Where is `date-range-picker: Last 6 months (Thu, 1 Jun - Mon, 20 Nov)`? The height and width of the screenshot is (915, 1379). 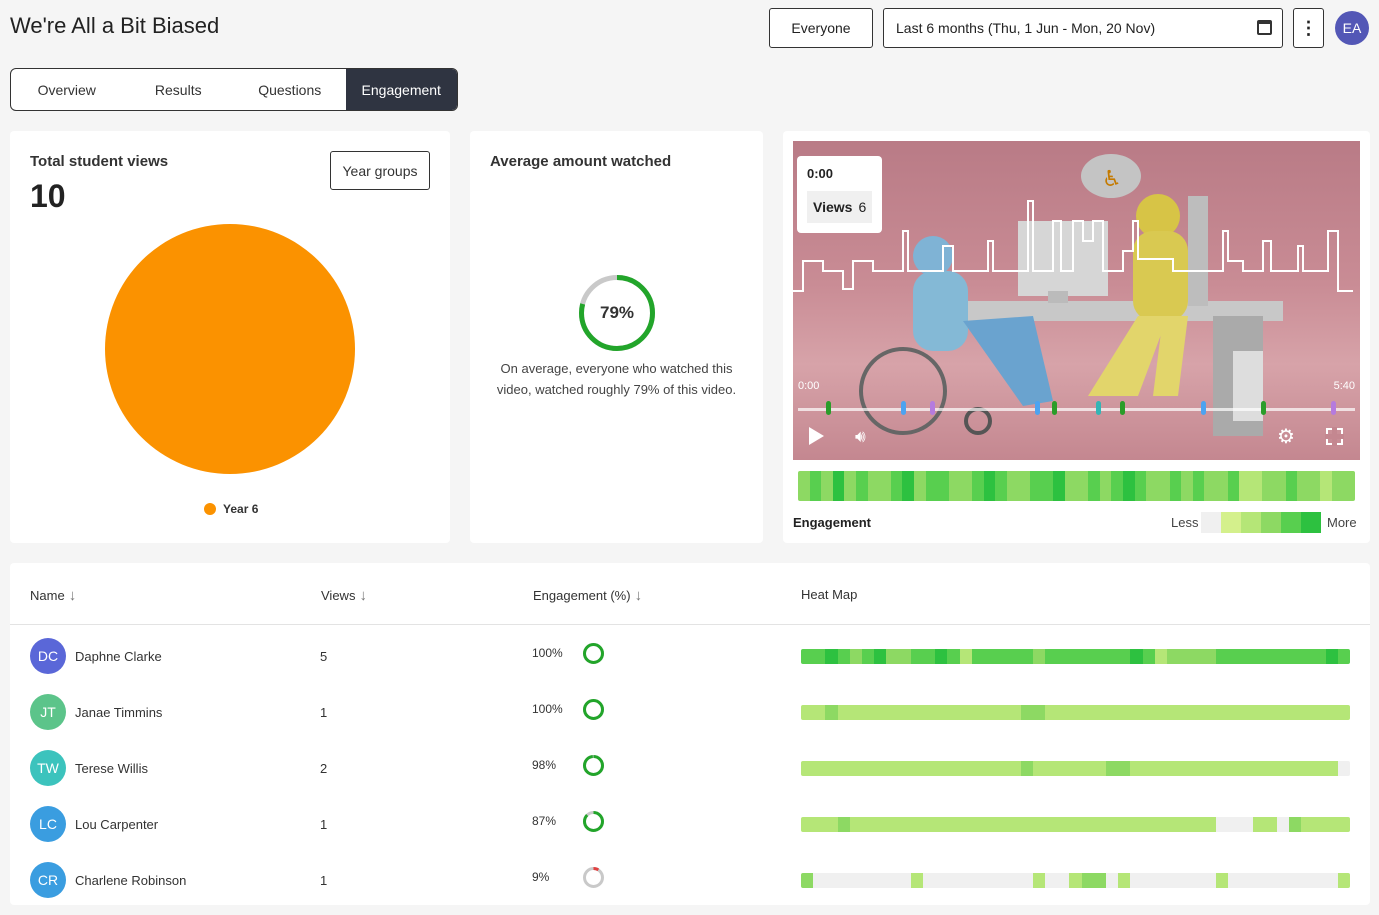 date-range-picker: Last 6 months (Thu, 1 Jun - Mon, 20 Nov) is located at coordinates (1083, 28).